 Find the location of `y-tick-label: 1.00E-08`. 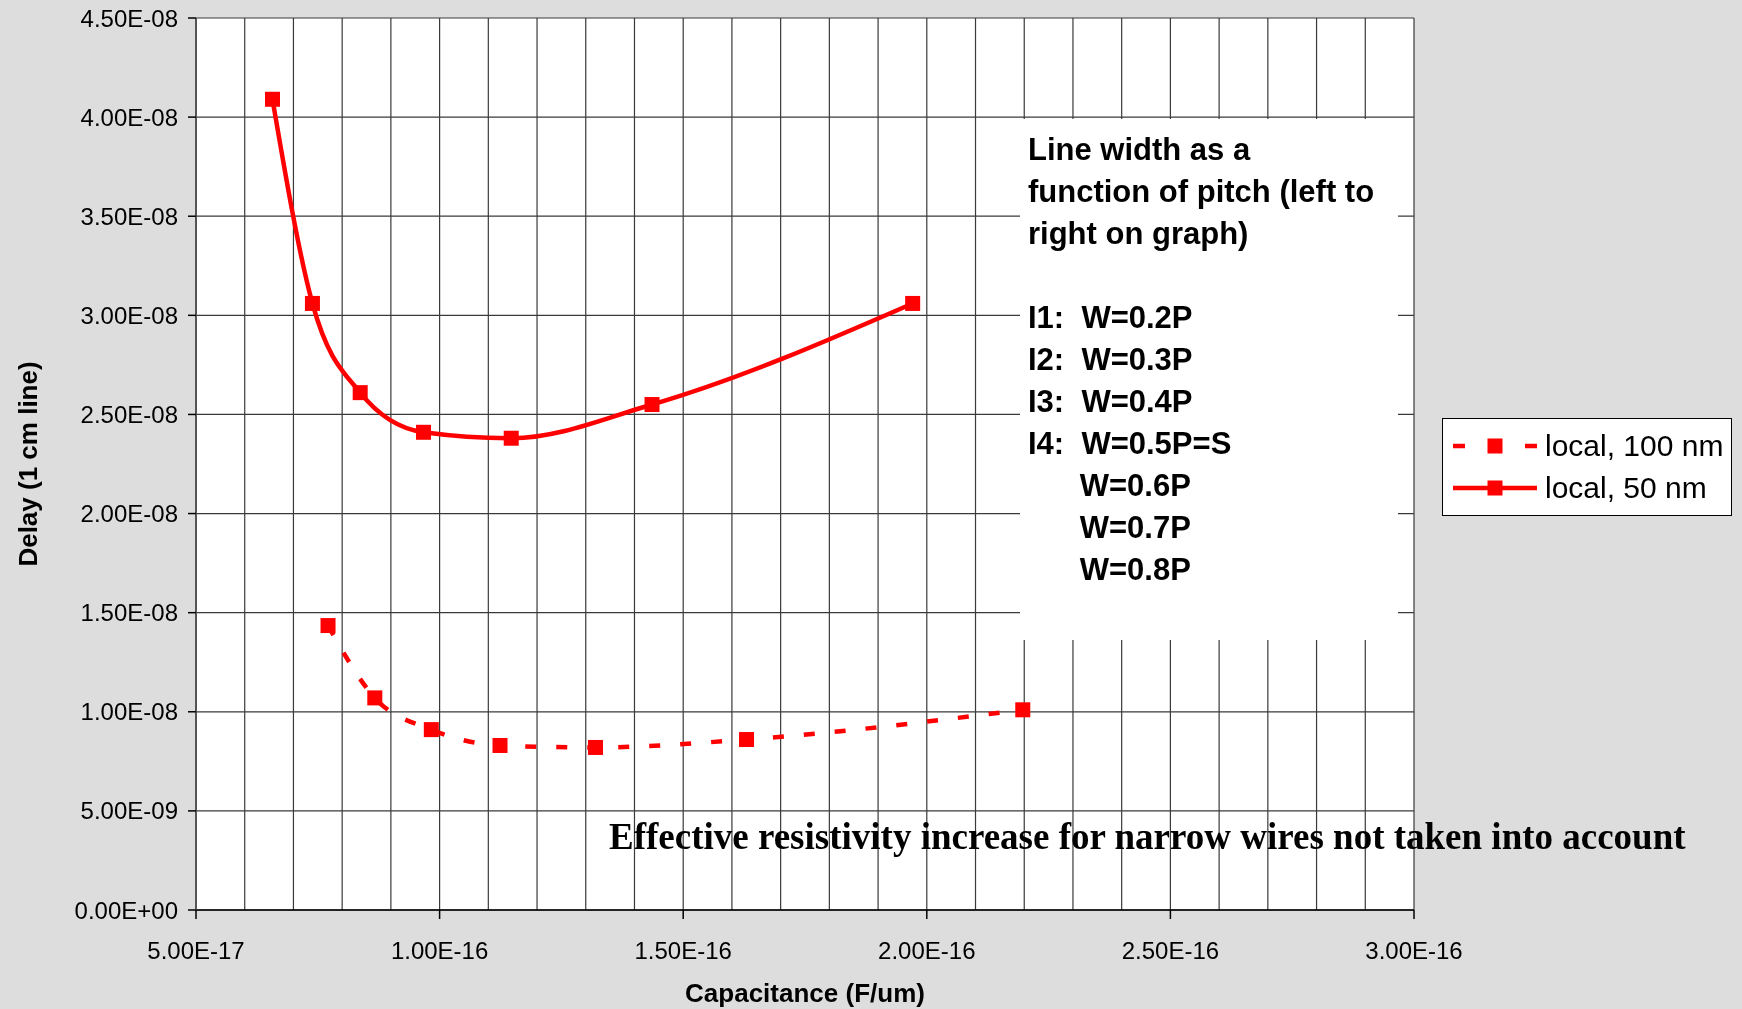

y-tick-label: 1.00E-08 is located at coordinates (129, 712).